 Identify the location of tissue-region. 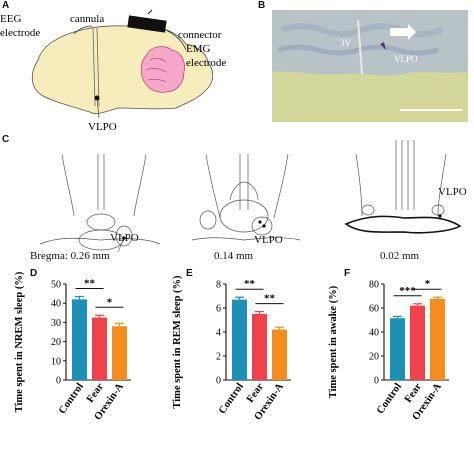
(370, 43).